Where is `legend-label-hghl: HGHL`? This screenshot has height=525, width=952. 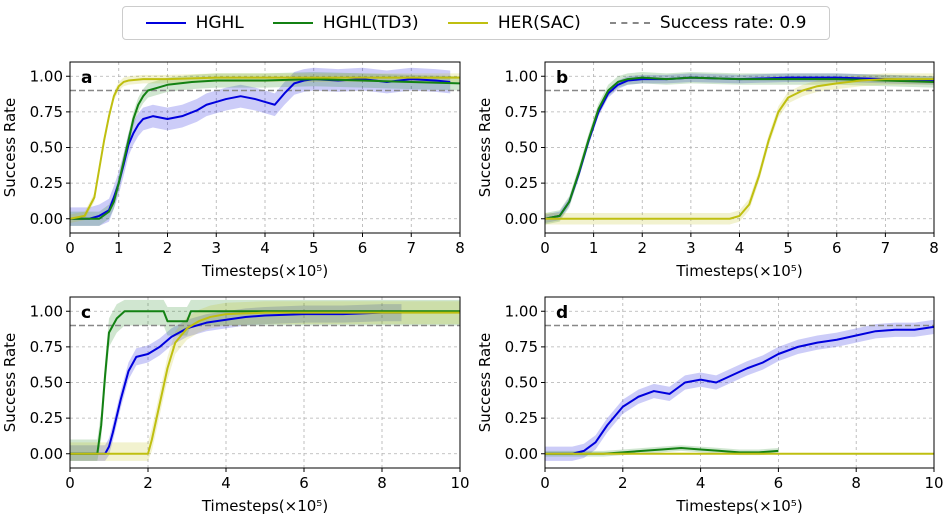 legend-label-hghl: HGHL is located at coordinates (219, 23).